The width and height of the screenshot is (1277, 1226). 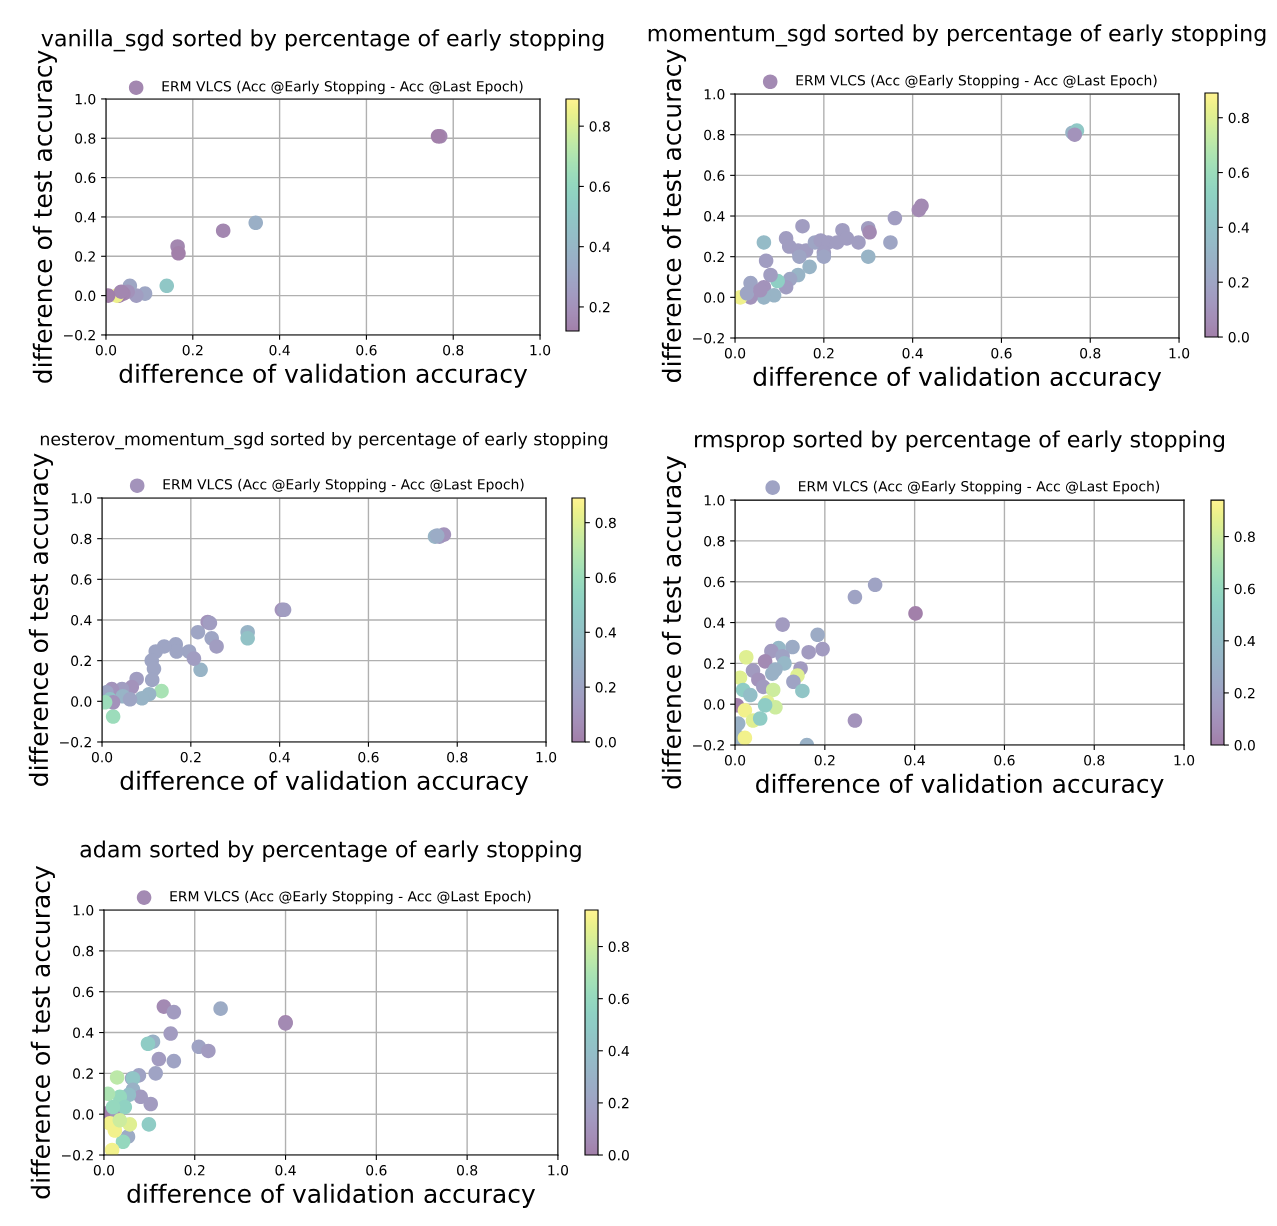 What do you see at coordinates (330, 851) in the screenshot?
I see `chart-title: adam sorted by percentage of early stopping` at bounding box center [330, 851].